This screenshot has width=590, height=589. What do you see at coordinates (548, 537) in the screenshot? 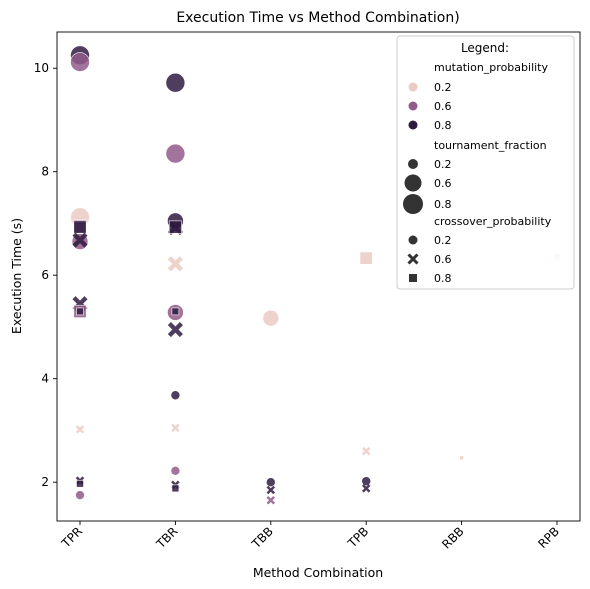
I see `x-tick-label: RPB` at bounding box center [548, 537].